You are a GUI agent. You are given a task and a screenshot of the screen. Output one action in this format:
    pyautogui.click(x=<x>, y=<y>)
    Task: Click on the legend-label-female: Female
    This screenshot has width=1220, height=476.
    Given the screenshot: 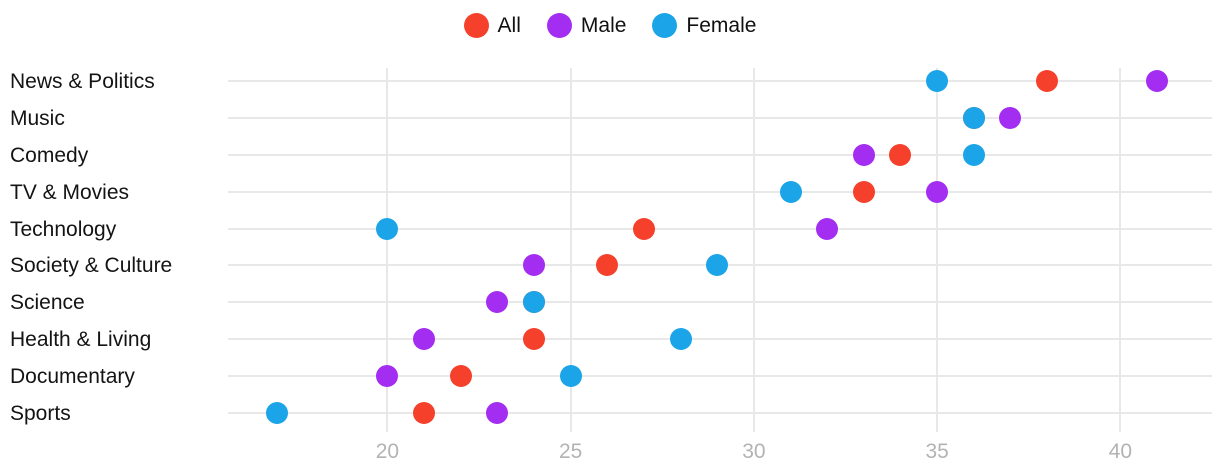 What is the action you would take?
    pyautogui.click(x=721, y=25)
    